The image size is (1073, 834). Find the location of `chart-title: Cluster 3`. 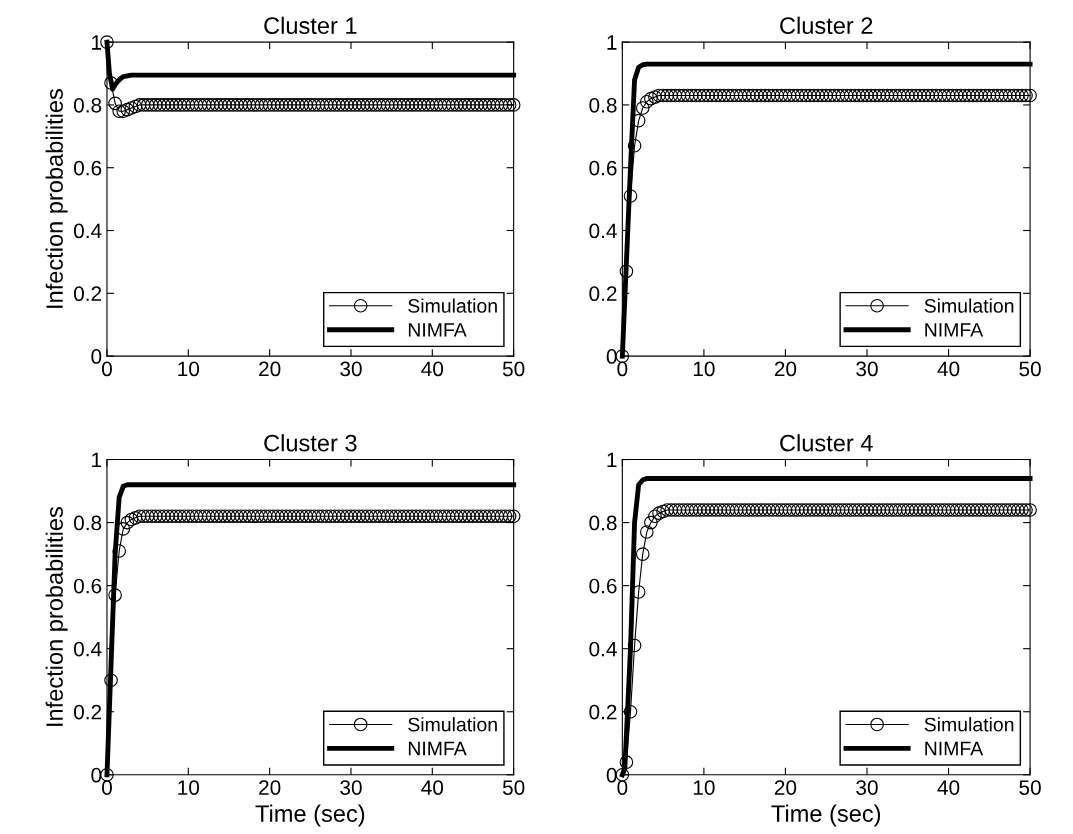

chart-title: Cluster 3 is located at coordinates (310, 443).